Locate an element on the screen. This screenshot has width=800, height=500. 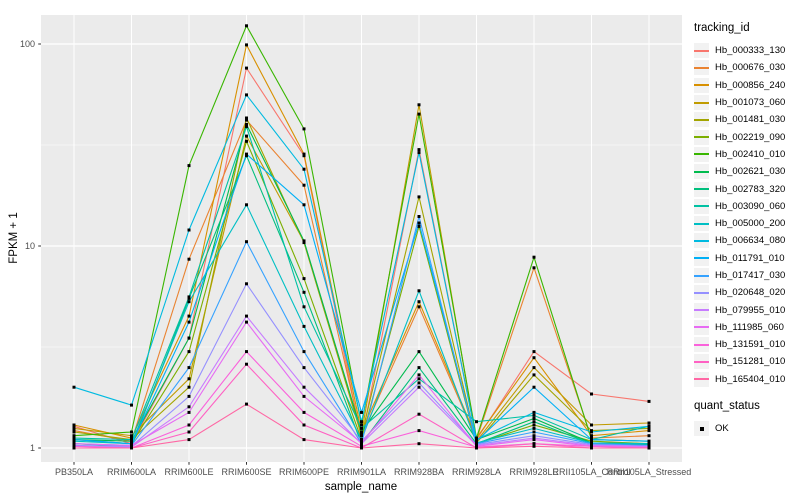
x-tick-label: RRIM600LA is located at coordinates (131, 472).